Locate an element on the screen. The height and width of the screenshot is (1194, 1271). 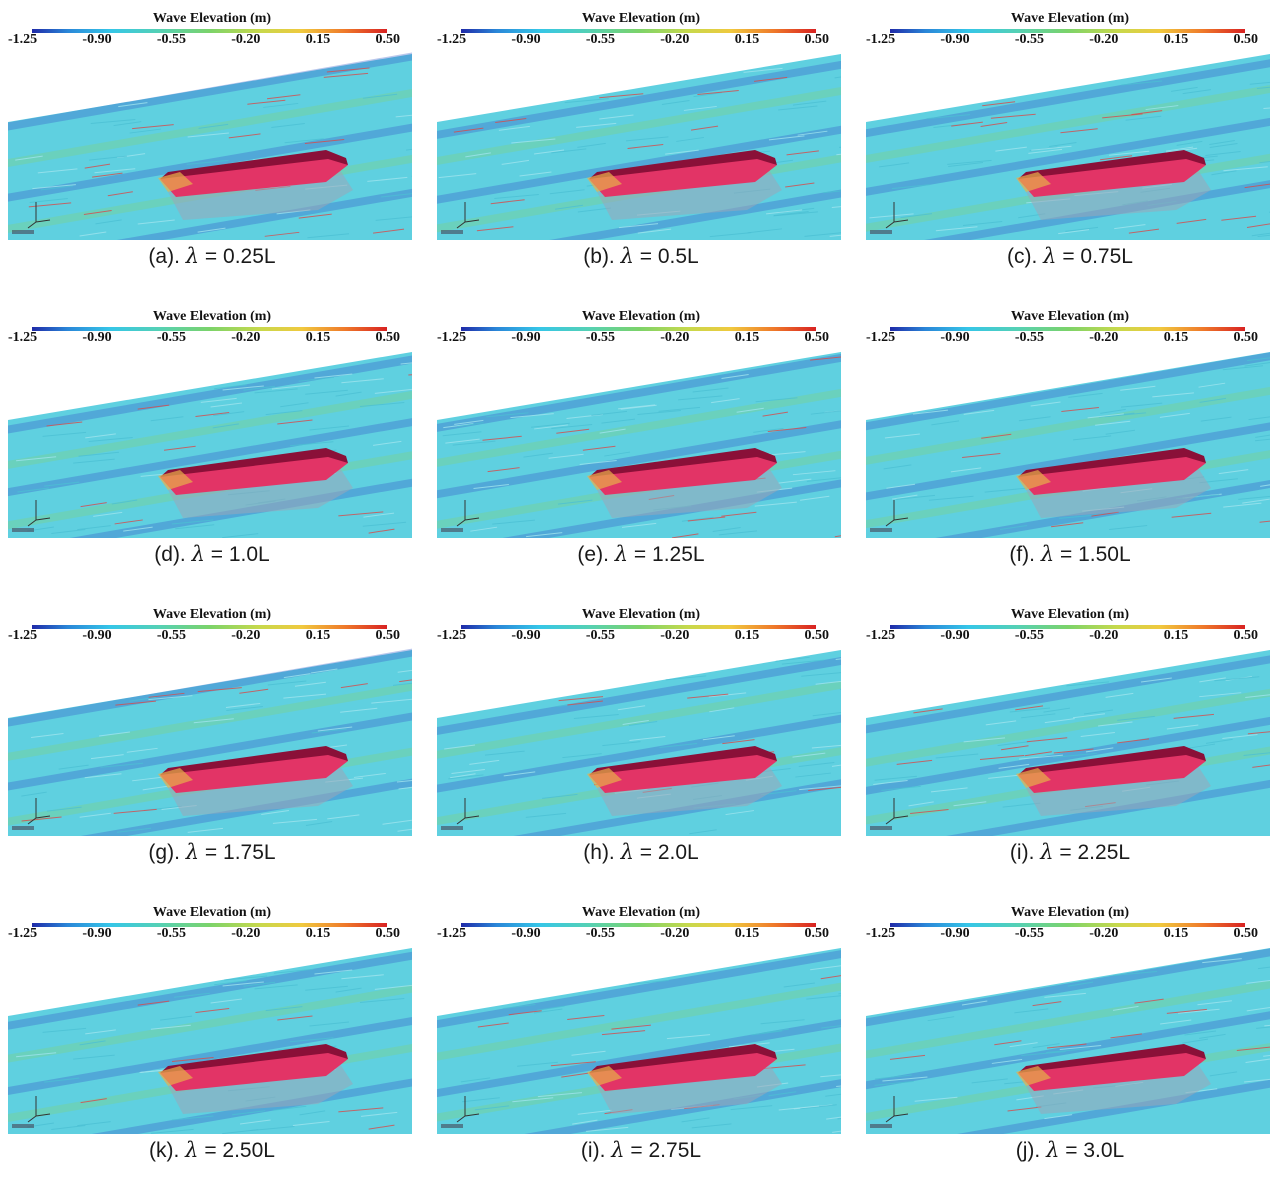
caption-value: 3.0L is located at coordinates (1103, 1150).